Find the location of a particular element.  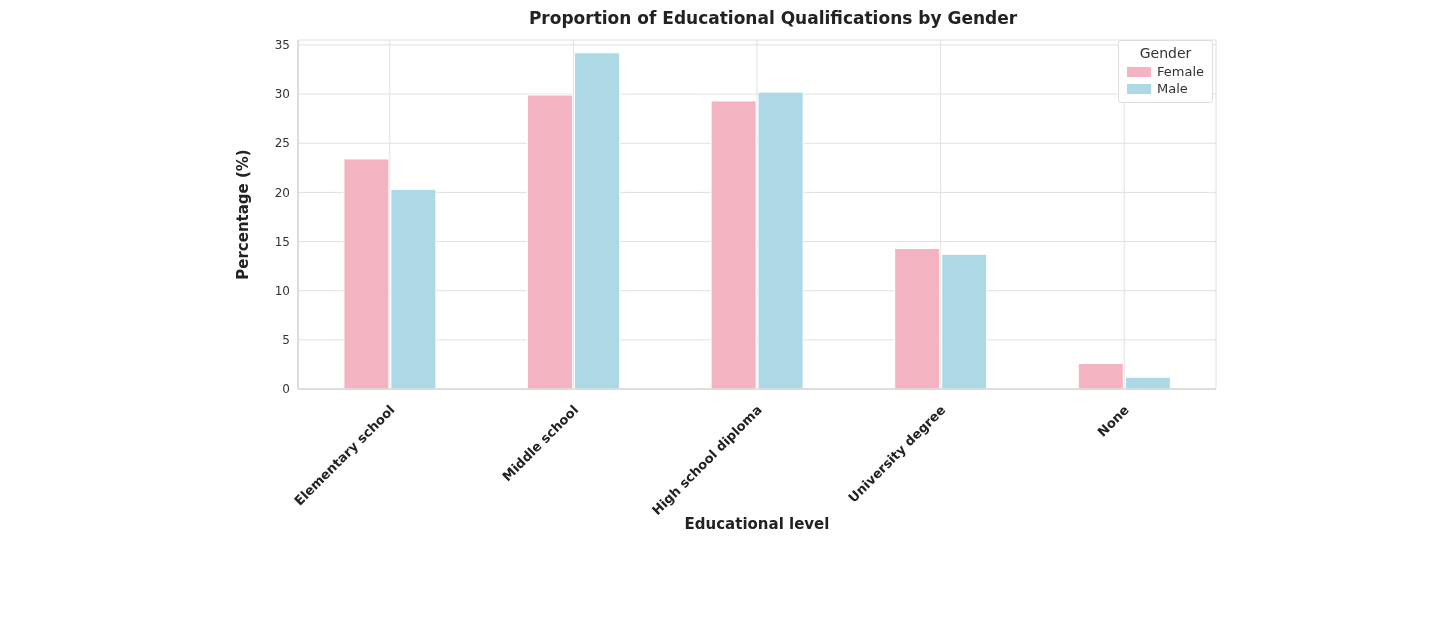

y-tick-label: 15 is located at coordinates (282, 241).